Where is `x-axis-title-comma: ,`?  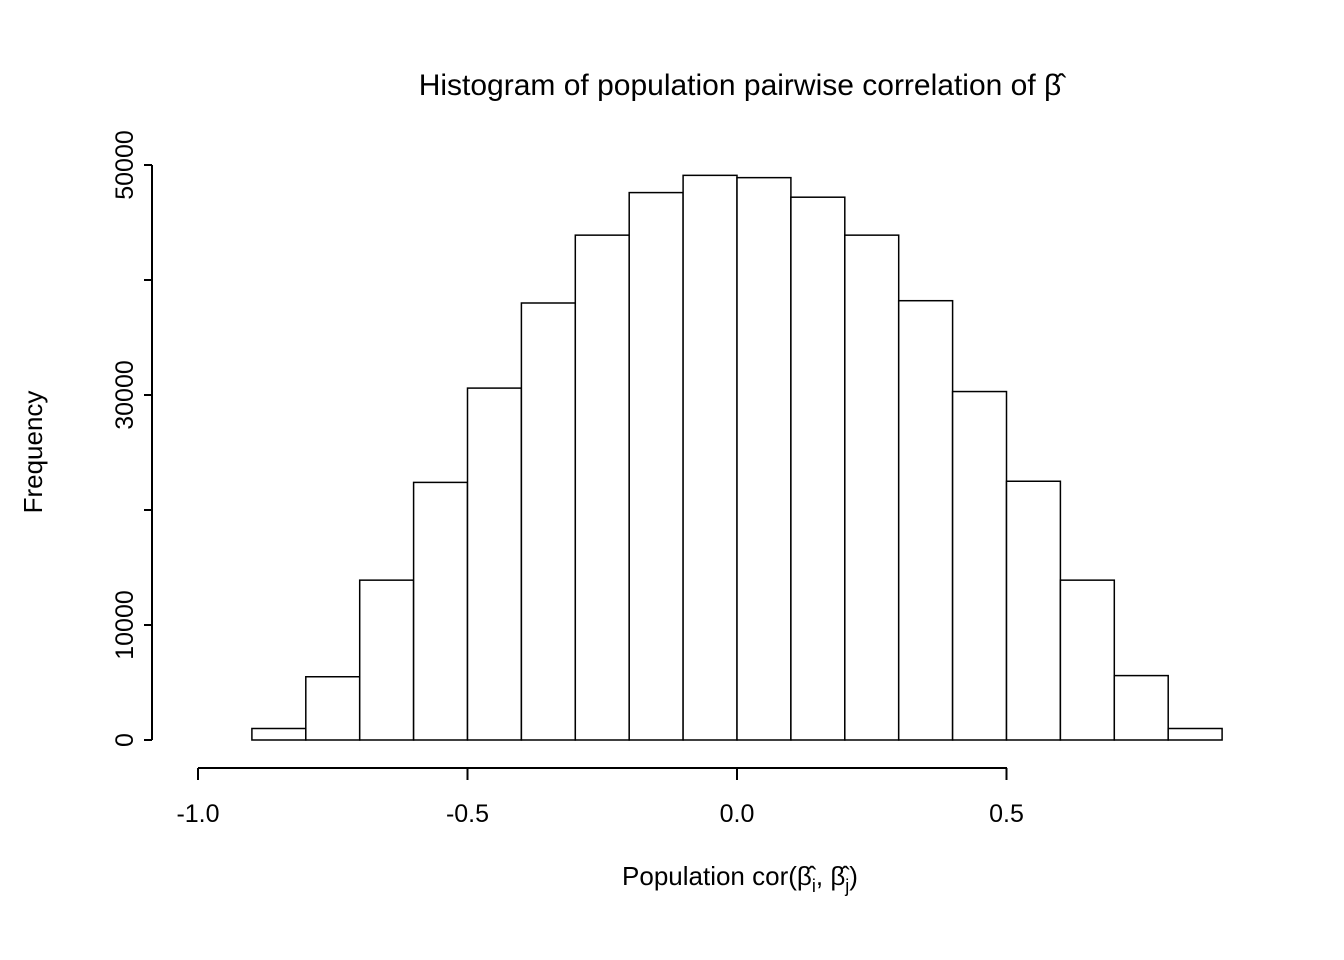 x-axis-title-comma: , is located at coordinates (823, 876).